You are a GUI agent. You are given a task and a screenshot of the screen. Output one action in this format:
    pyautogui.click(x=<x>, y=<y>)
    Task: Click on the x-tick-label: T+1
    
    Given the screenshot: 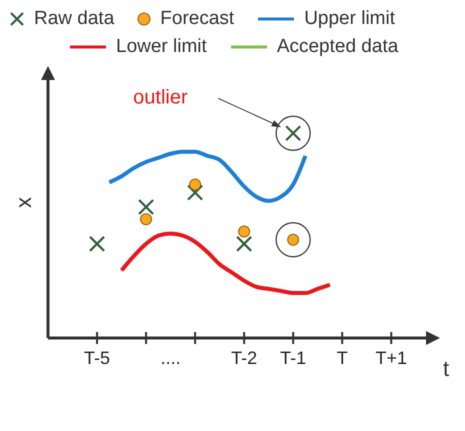 What is the action you would take?
    pyautogui.click(x=391, y=358)
    